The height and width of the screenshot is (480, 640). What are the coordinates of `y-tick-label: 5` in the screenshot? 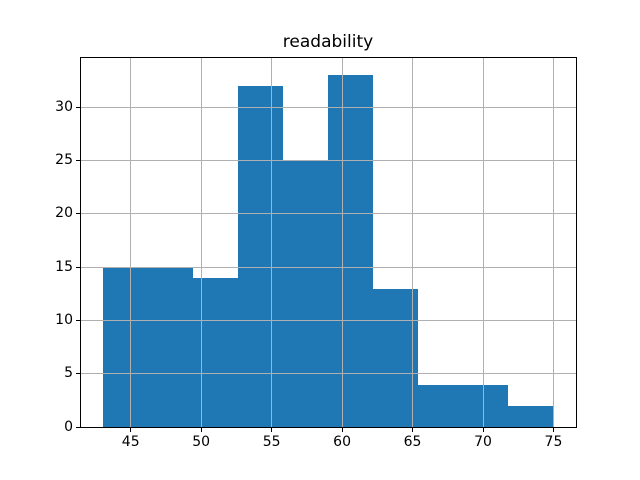 It's located at (68, 373).